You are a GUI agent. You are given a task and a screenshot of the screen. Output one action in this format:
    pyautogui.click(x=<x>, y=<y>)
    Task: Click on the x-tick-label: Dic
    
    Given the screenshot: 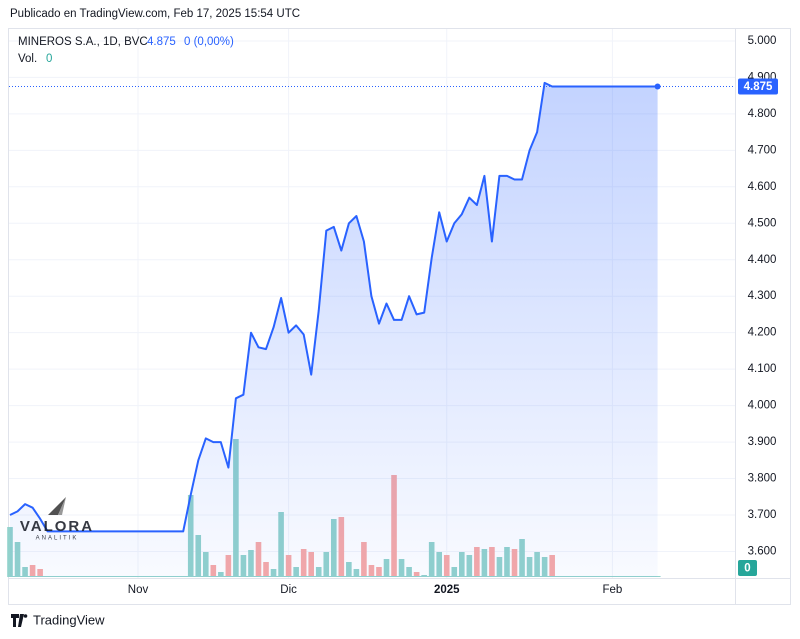 What is the action you would take?
    pyautogui.click(x=288, y=590)
    